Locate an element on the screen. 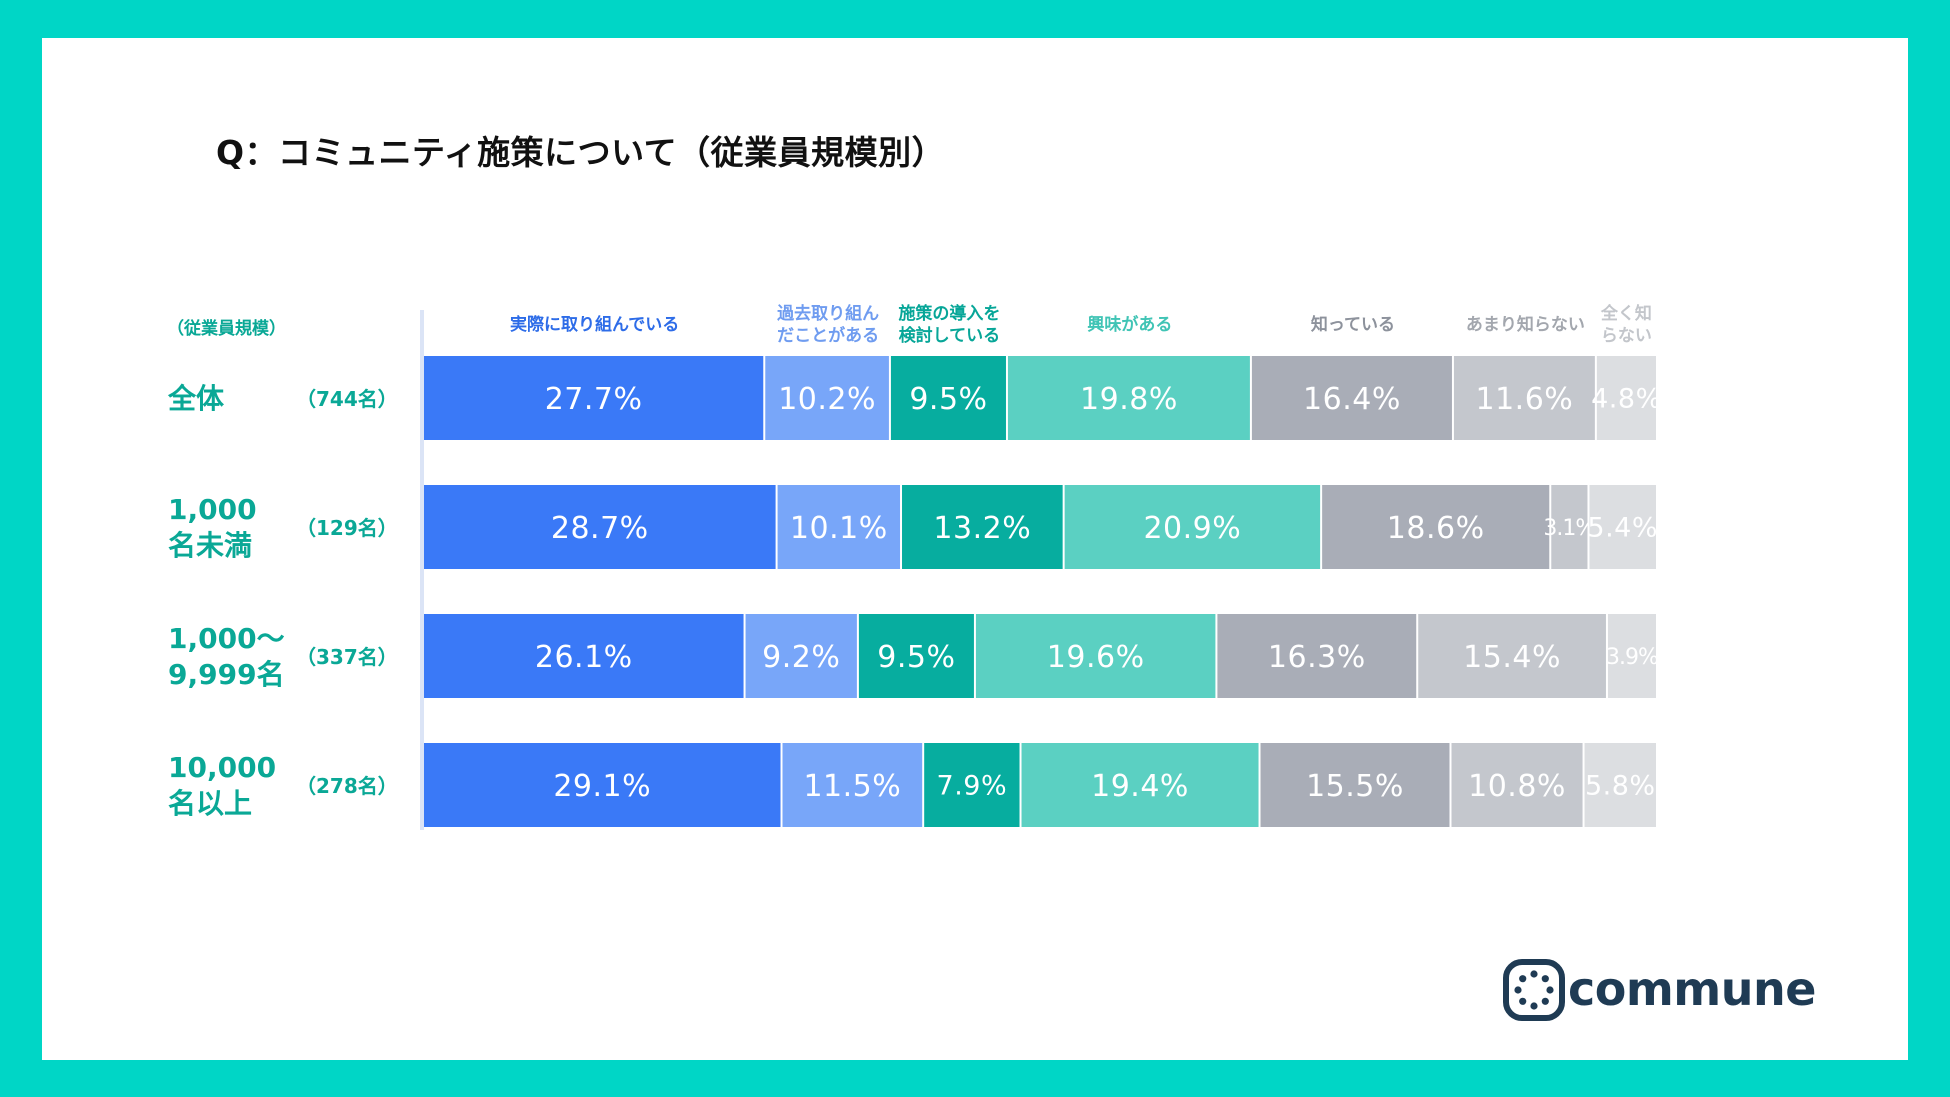 This screenshot has width=1950, height=1097. legend-label: 検討している is located at coordinates (950, 335).